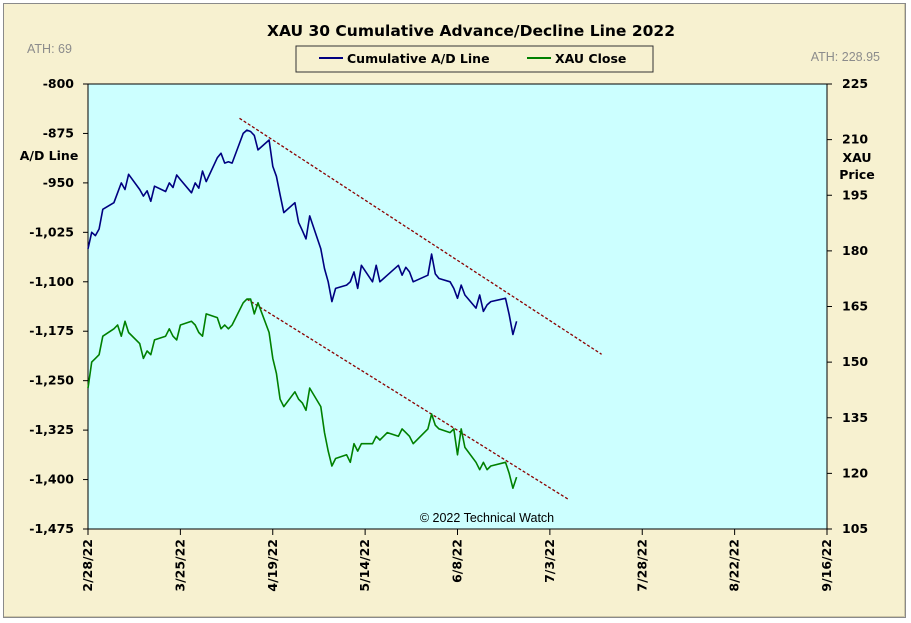  Describe the element at coordinates (855, 139) in the screenshot. I see `right-axis-tick-label: 210` at that location.